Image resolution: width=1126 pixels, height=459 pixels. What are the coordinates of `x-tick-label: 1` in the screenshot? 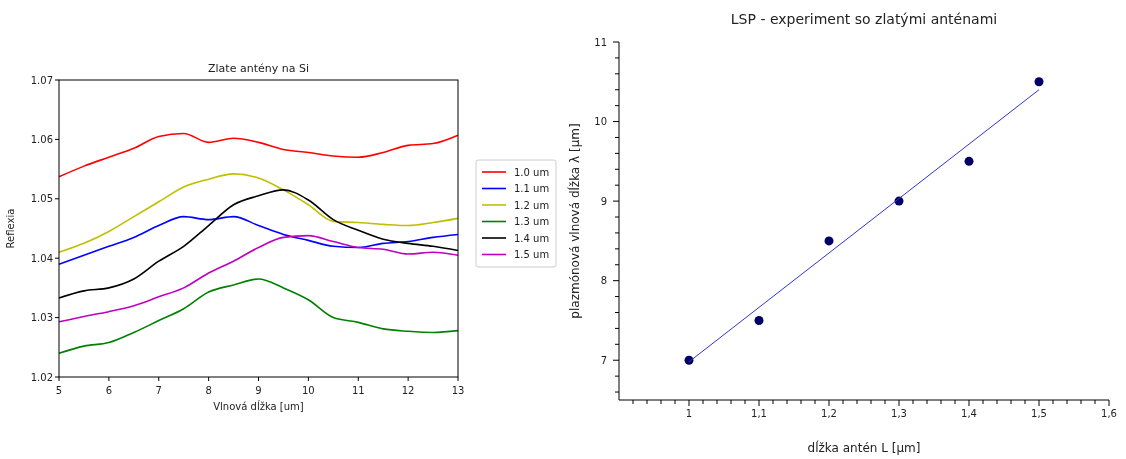 It's located at (689, 413).